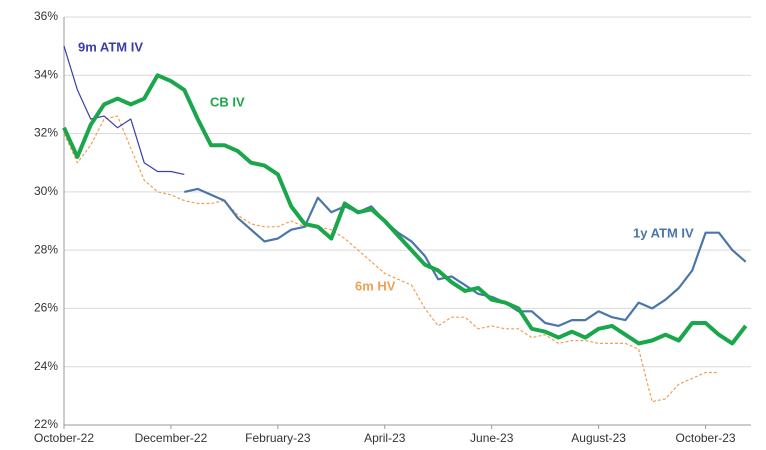 The width and height of the screenshot is (766, 450). Describe the element at coordinates (598, 438) in the screenshot. I see `x-tick-label: August-23` at that location.